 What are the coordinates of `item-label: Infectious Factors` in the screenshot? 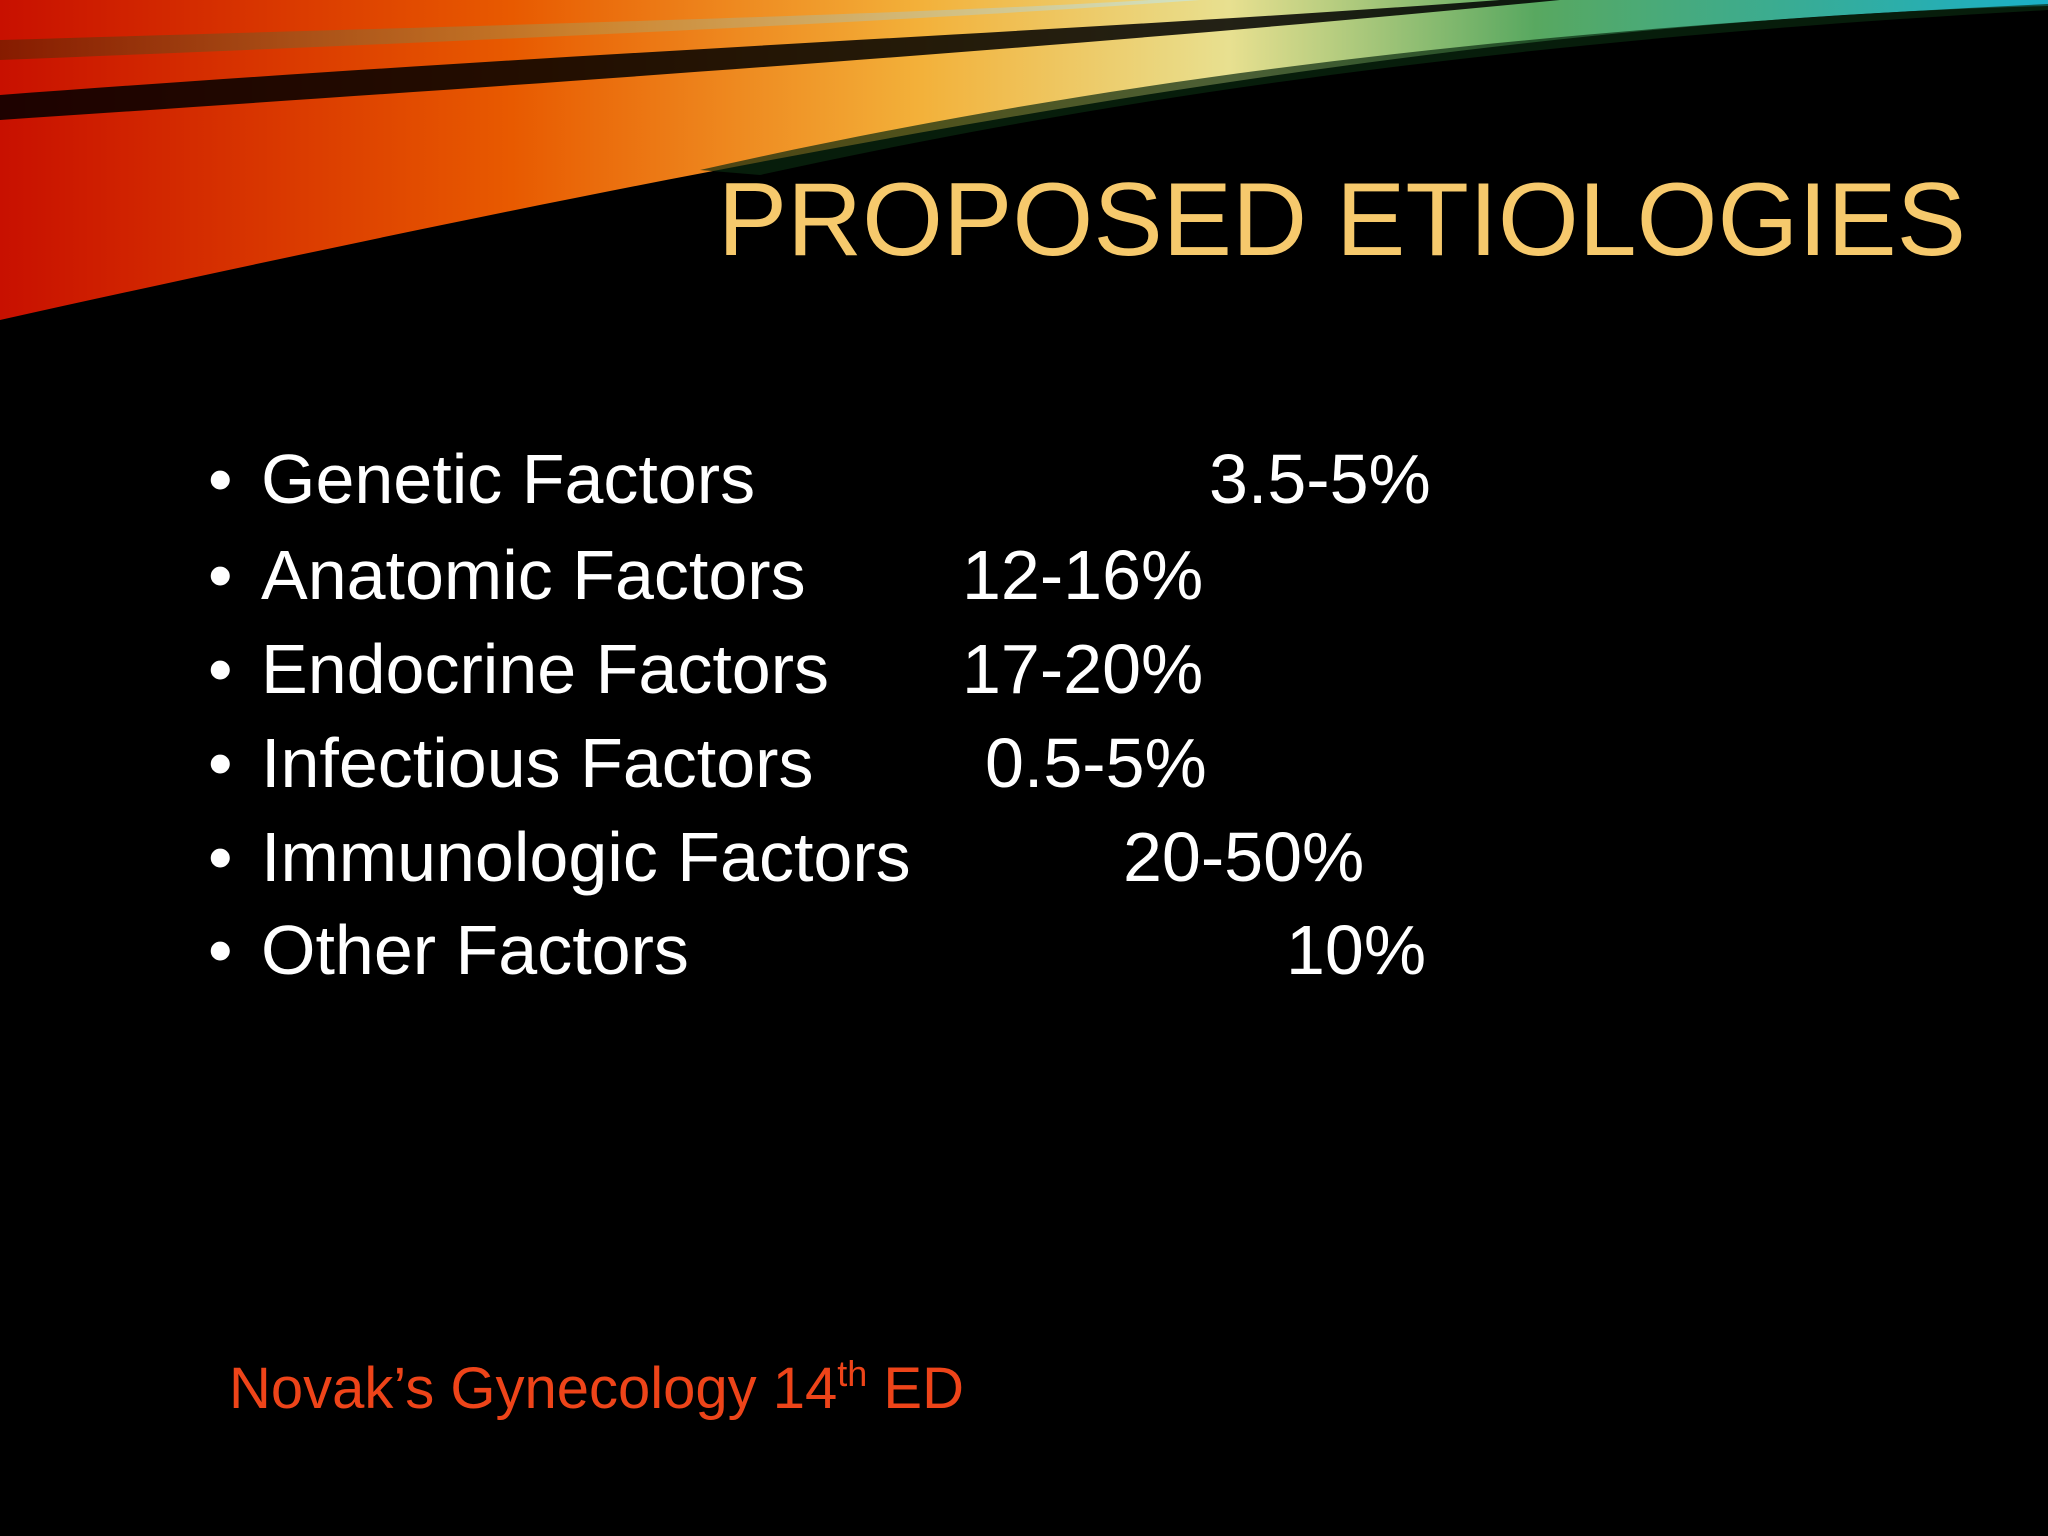 It's located at (537, 763).